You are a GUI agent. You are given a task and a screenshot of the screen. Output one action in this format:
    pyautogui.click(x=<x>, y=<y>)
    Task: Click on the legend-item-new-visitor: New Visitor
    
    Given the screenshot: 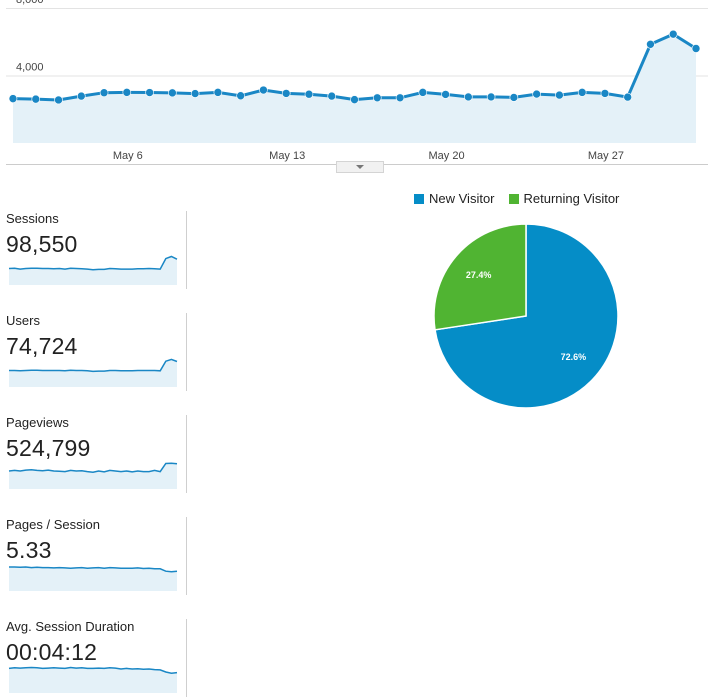 What is the action you would take?
    pyautogui.click(x=454, y=198)
    